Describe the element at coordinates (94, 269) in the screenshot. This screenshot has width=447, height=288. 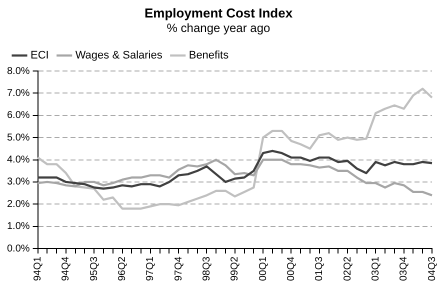
I see `x-tick-label: 95Q3` at that location.